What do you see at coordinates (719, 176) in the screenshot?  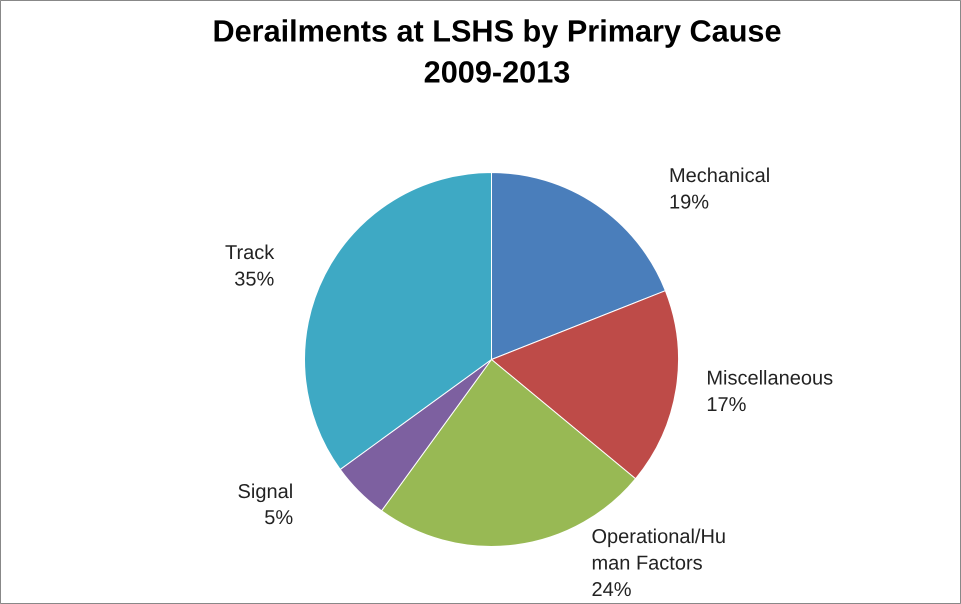 I see `slice-label: Mechanical` at bounding box center [719, 176].